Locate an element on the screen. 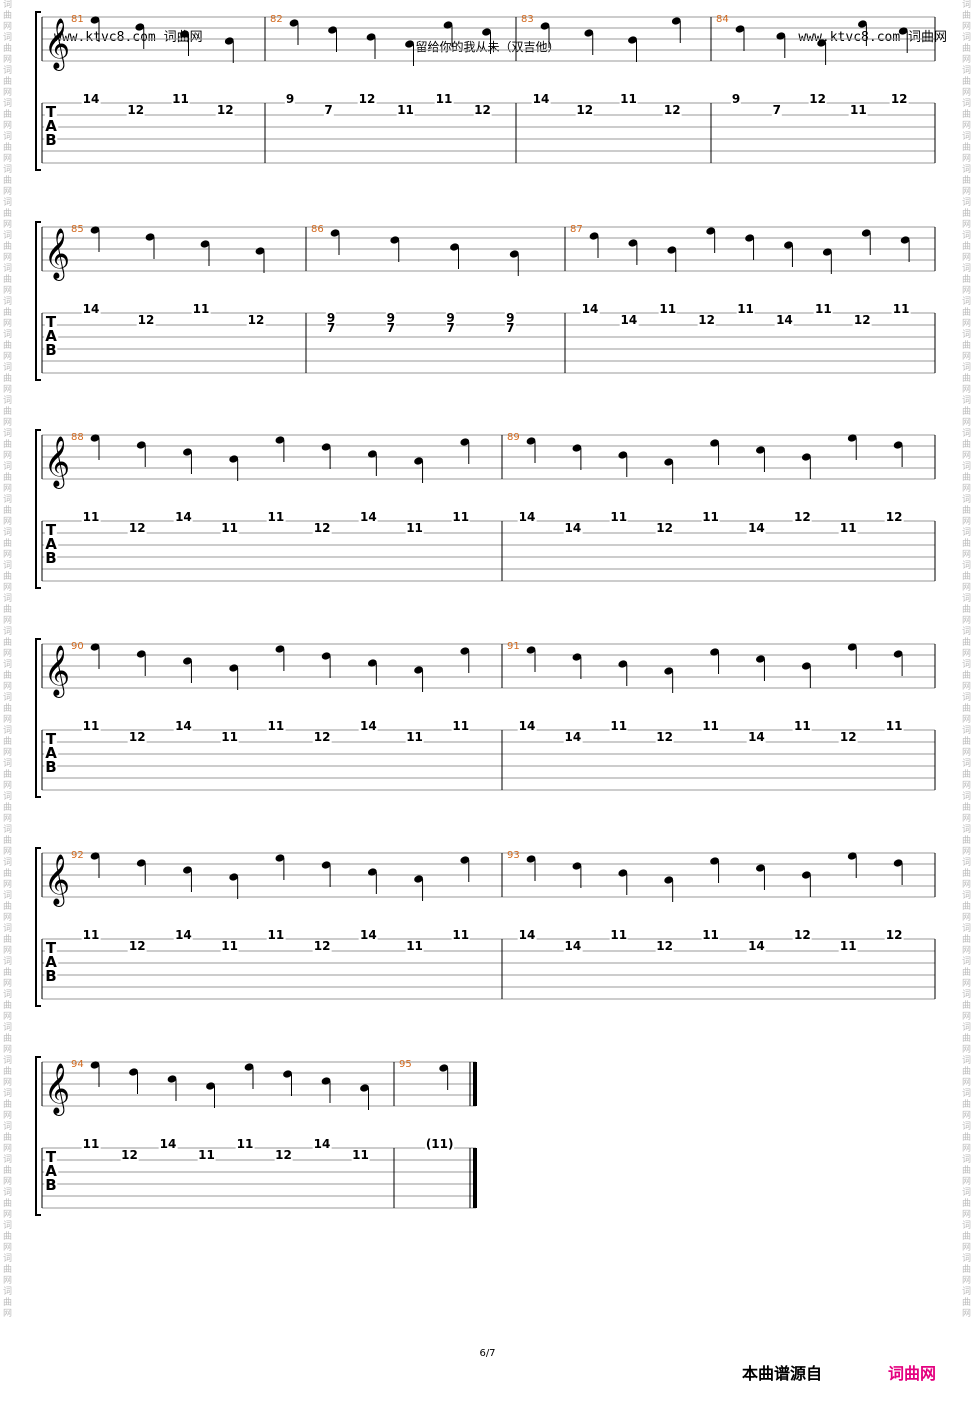  tab-fret-number: (11) is located at coordinates (439, 1144).